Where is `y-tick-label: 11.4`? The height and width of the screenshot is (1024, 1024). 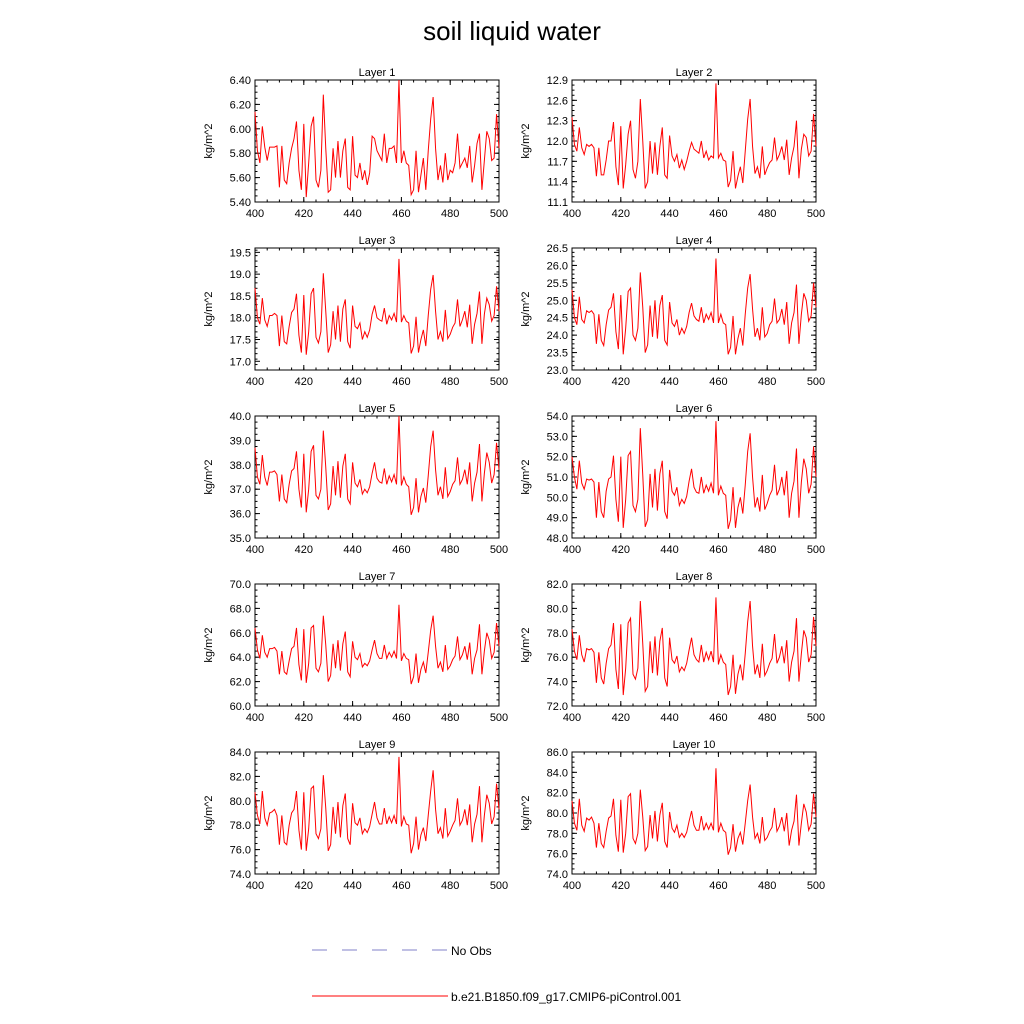
y-tick-label: 11.4 is located at coordinates (557, 183).